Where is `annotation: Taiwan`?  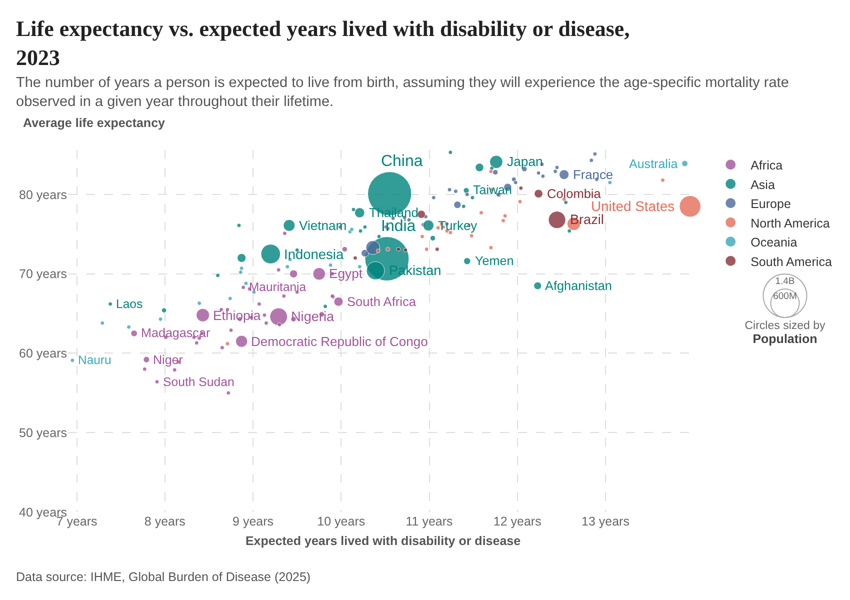 annotation: Taiwan is located at coordinates (492, 190).